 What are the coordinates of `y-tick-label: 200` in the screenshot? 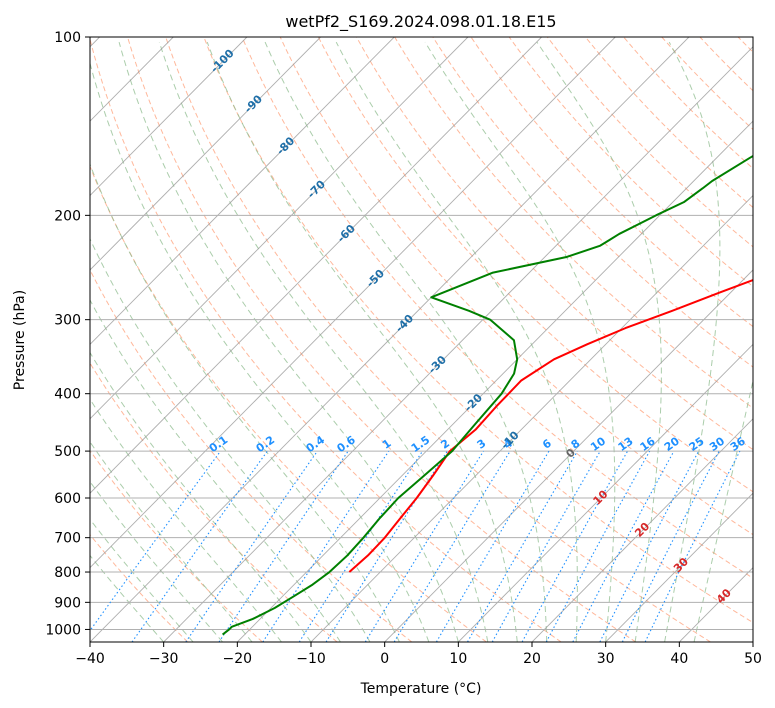 It's located at (67, 216).